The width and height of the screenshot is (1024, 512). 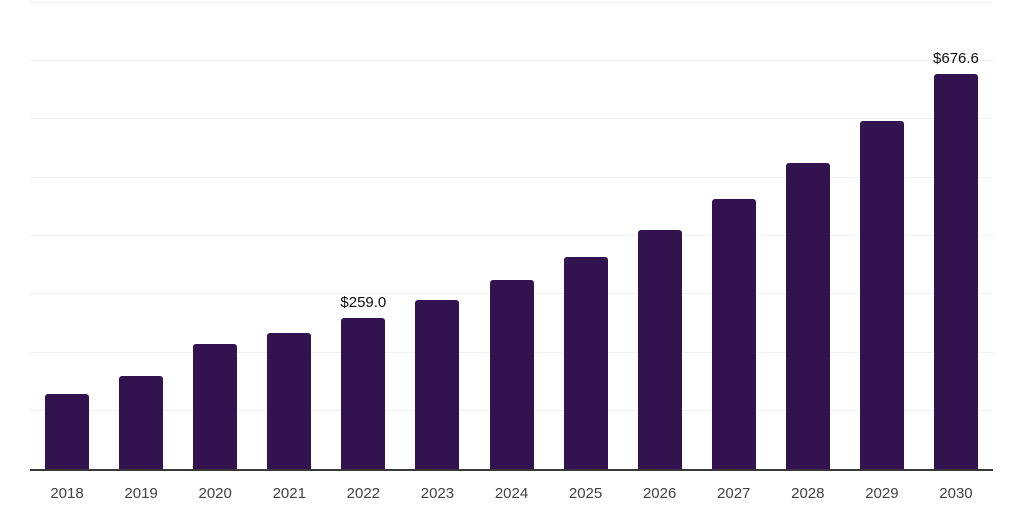 I want to click on x-tick-label-2030: 2030, so click(x=956, y=493).